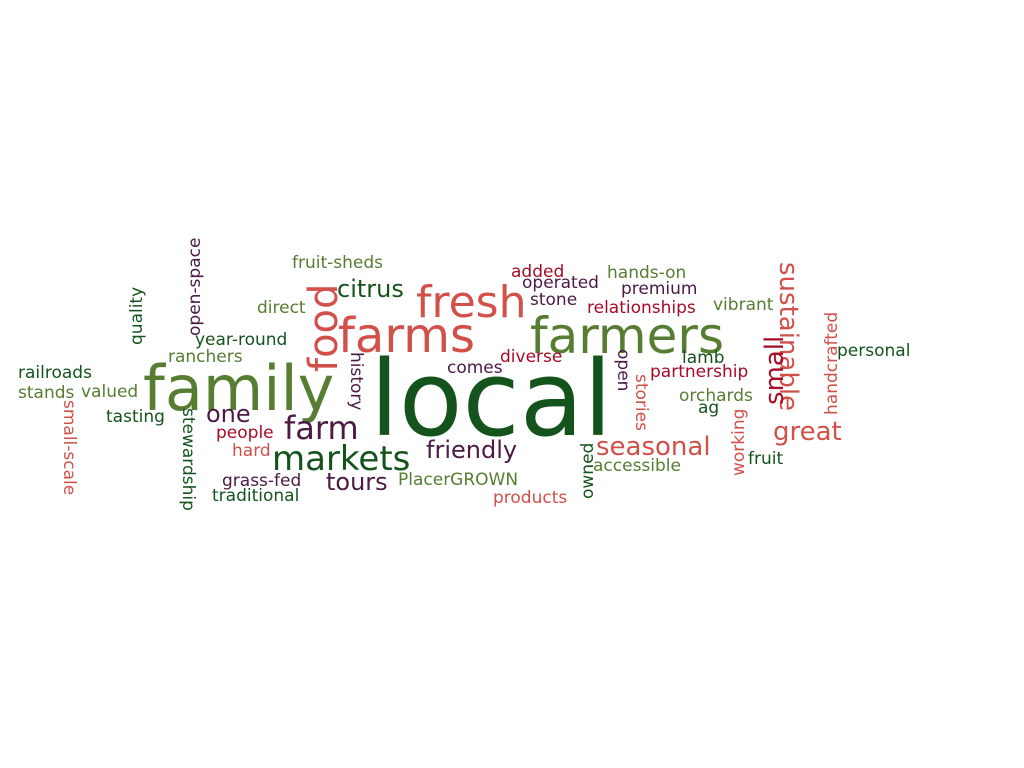 This screenshot has height=768, width=1024. Describe the element at coordinates (491, 399) in the screenshot. I see `word-local: local` at that location.